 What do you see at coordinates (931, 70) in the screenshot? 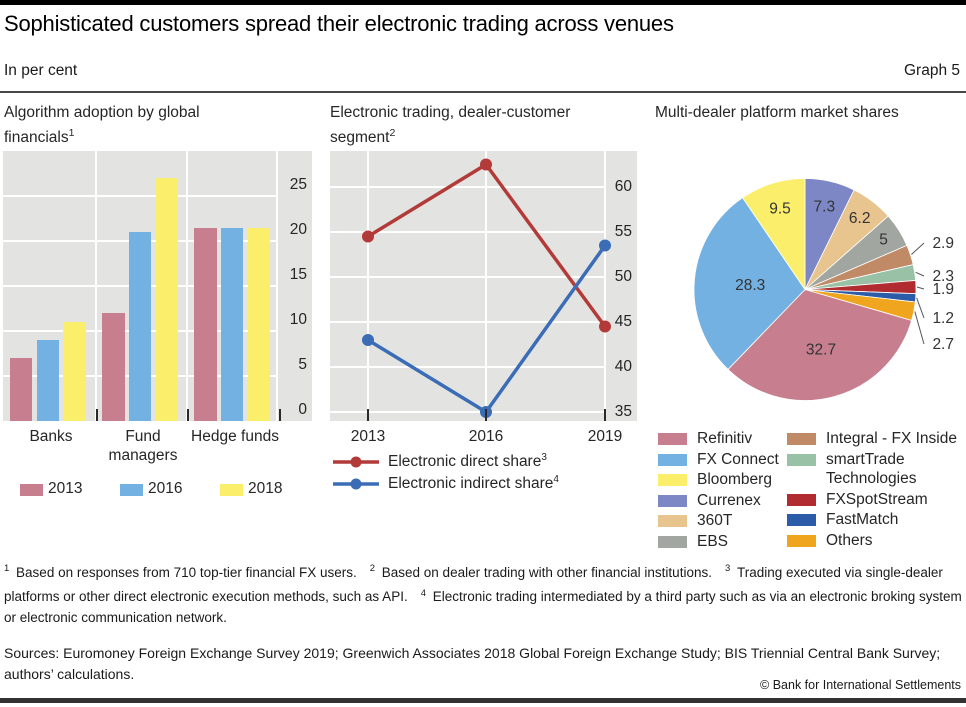
I see `graph-number: Graph 5` at bounding box center [931, 70].